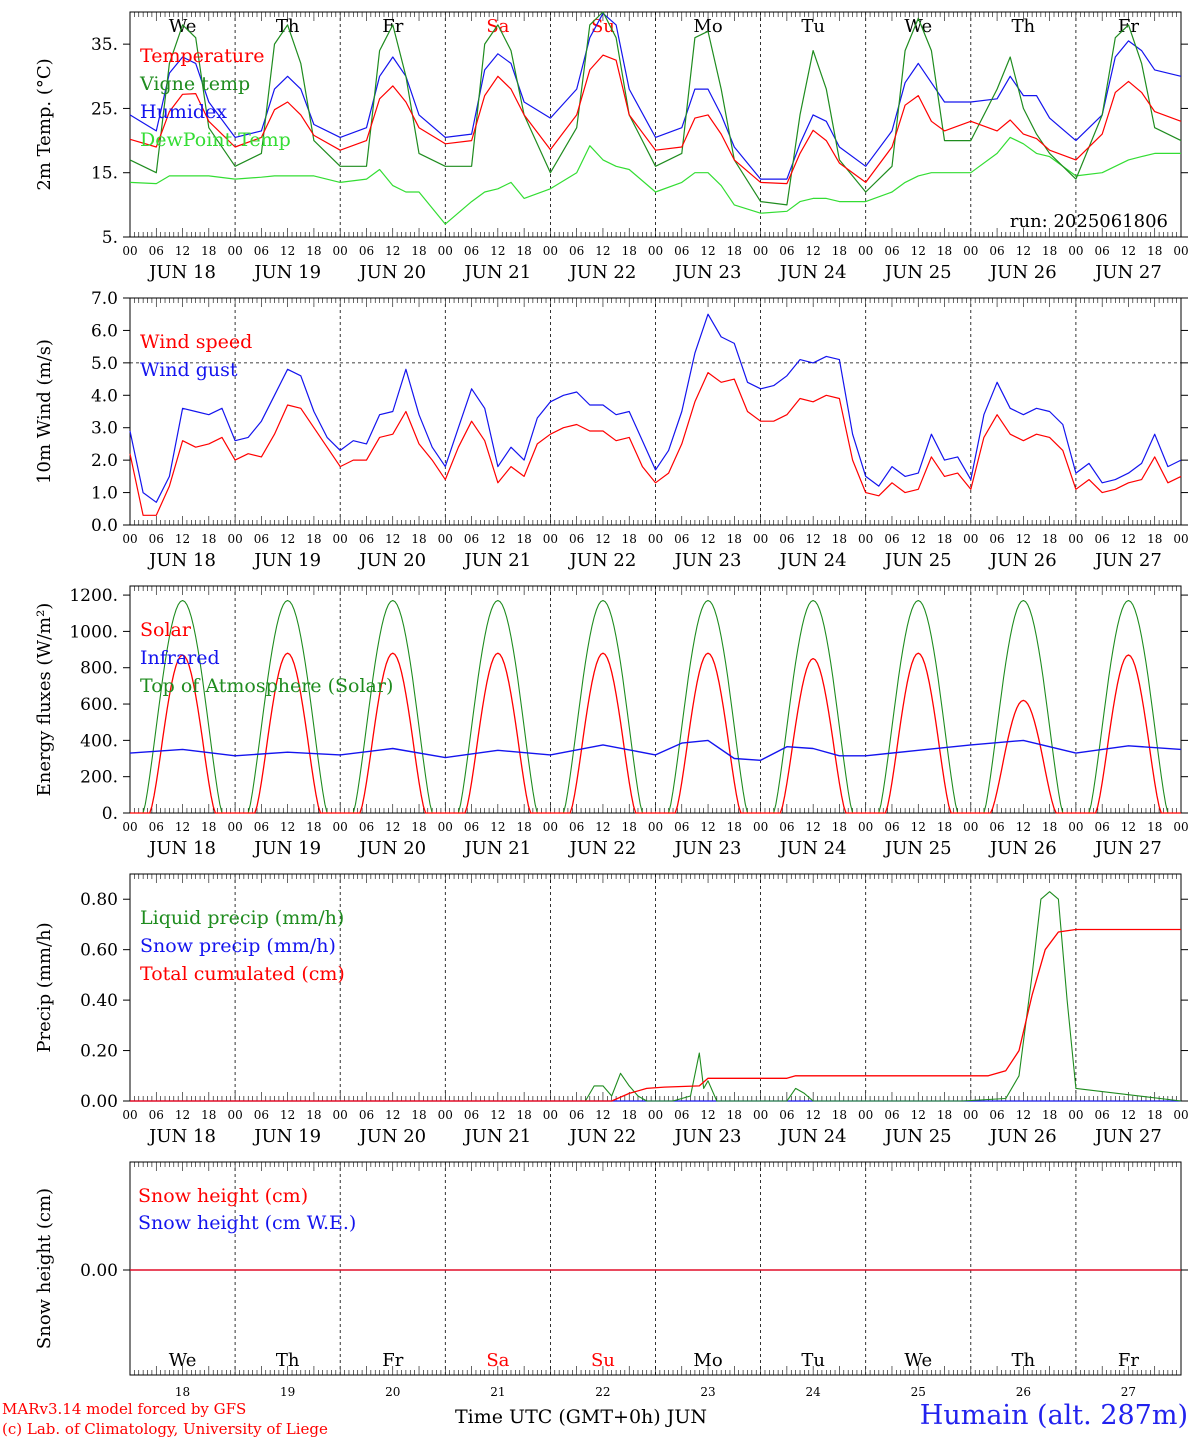 The width and height of the screenshot is (1194, 1440). What do you see at coordinates (392, 1392) in the screenshot?
I see `day-number-label: 20` at bounding box center [392, 1392].